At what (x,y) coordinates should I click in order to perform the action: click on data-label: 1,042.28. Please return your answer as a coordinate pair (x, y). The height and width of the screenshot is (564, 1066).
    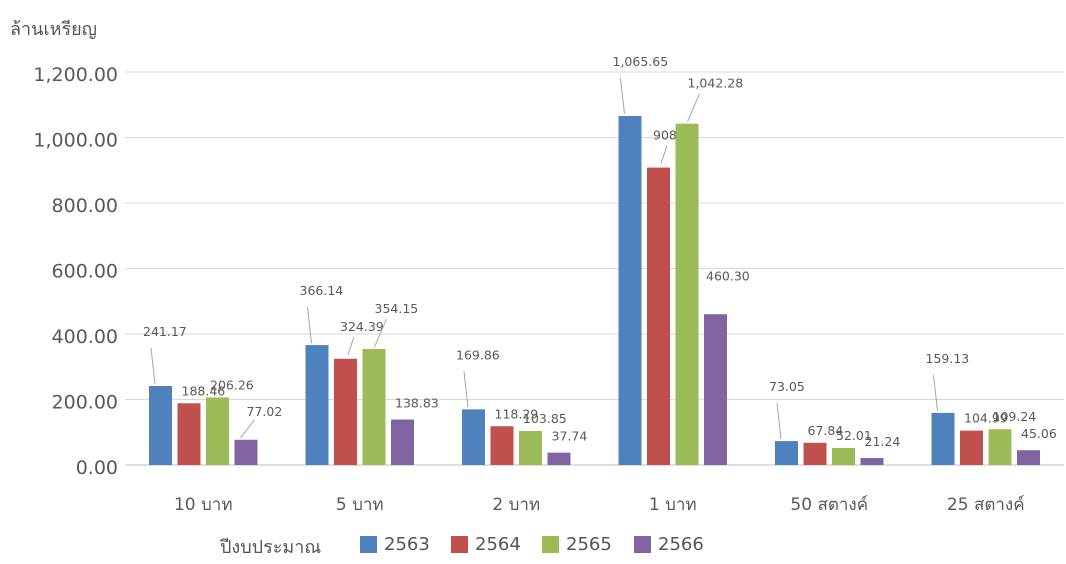
    Looking at the image, I should click on (716, 83).